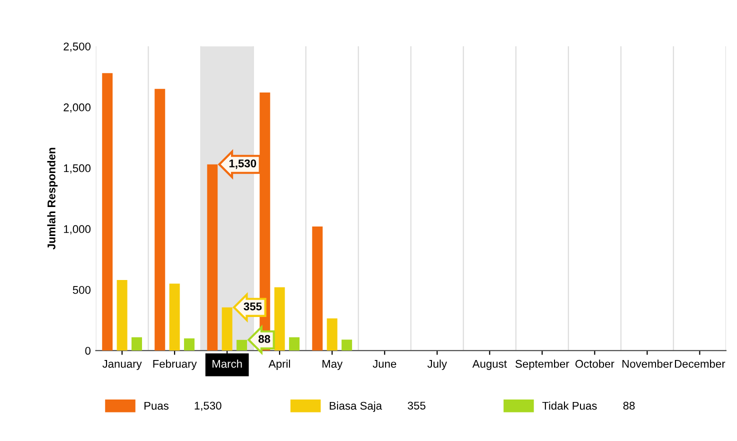 Image resolution: width=737 pixels, height=441 pixels. Describe the element at coordinates (81, 290) in the screenshot. I see `y-tick-label: 500` at that location.